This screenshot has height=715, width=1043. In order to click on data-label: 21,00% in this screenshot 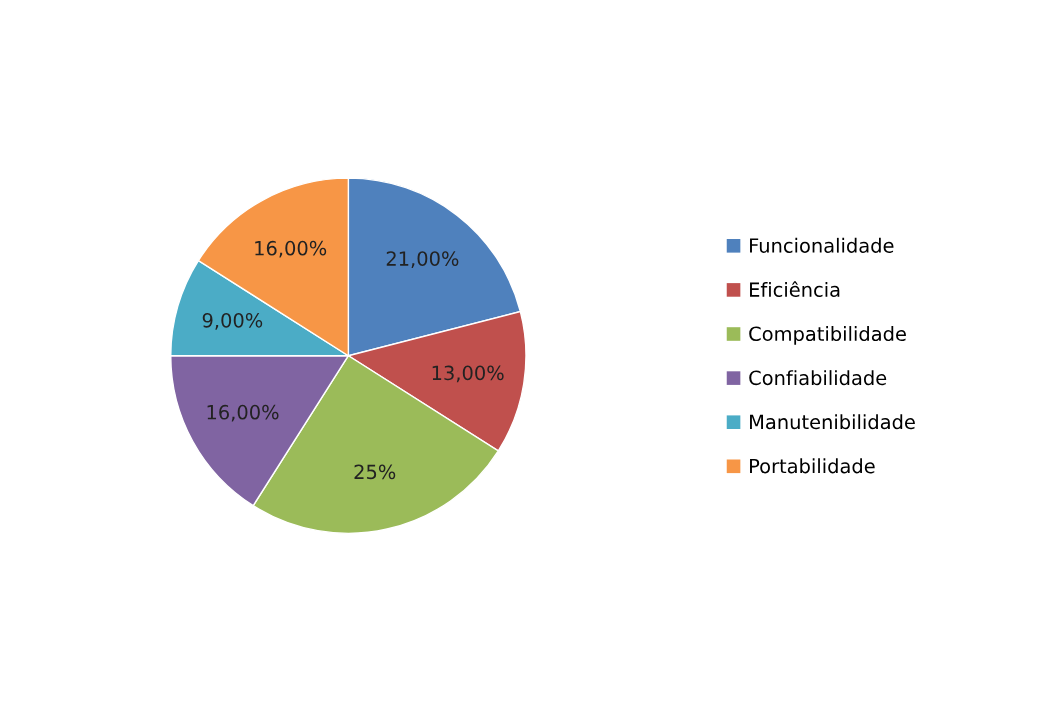, I will do `click(422, 259)`.